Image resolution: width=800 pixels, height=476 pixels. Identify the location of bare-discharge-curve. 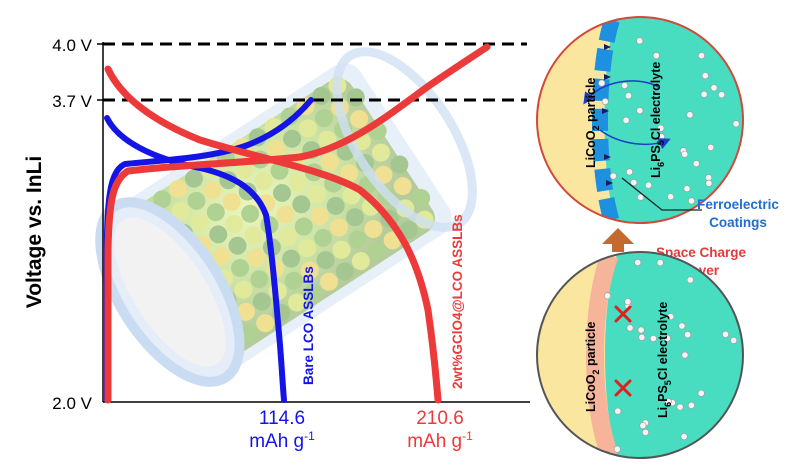
(195, 259).